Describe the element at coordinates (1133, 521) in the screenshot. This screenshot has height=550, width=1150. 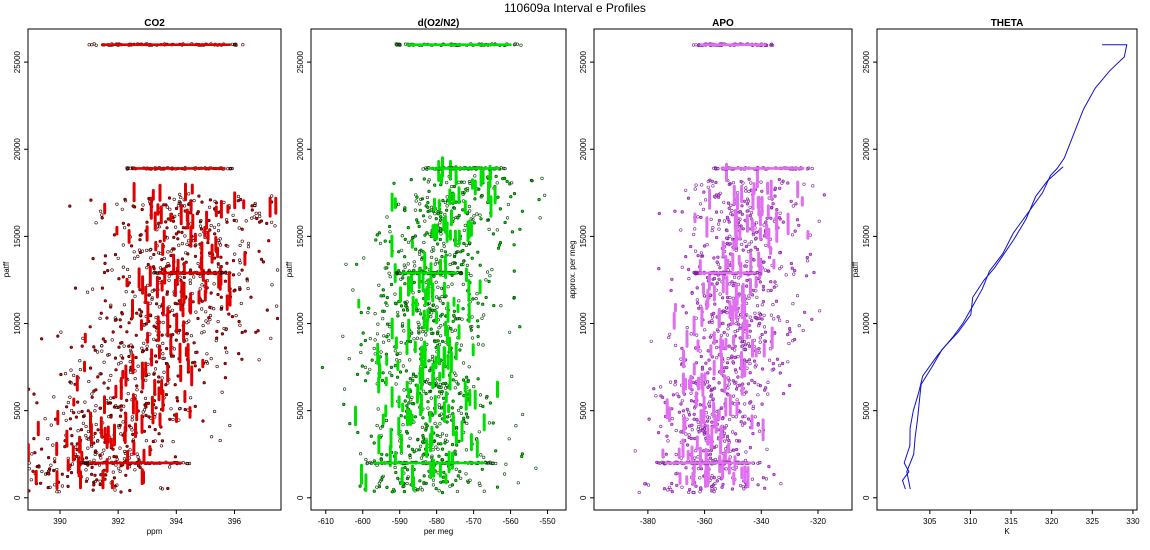
I see `x-tick-label: 330` at that location.